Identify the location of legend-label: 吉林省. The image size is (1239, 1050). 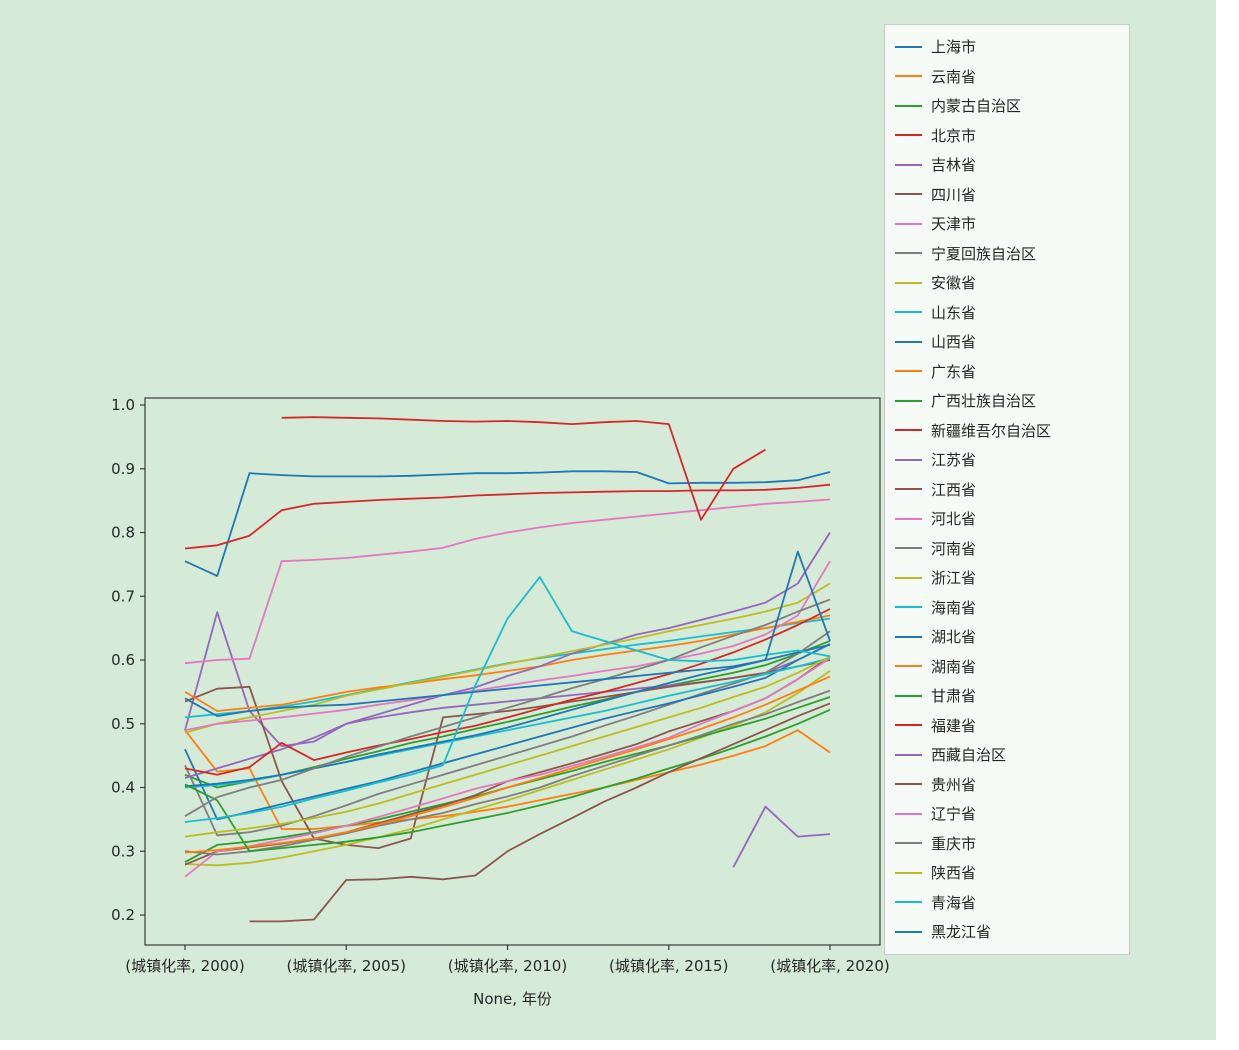
(954, 165).